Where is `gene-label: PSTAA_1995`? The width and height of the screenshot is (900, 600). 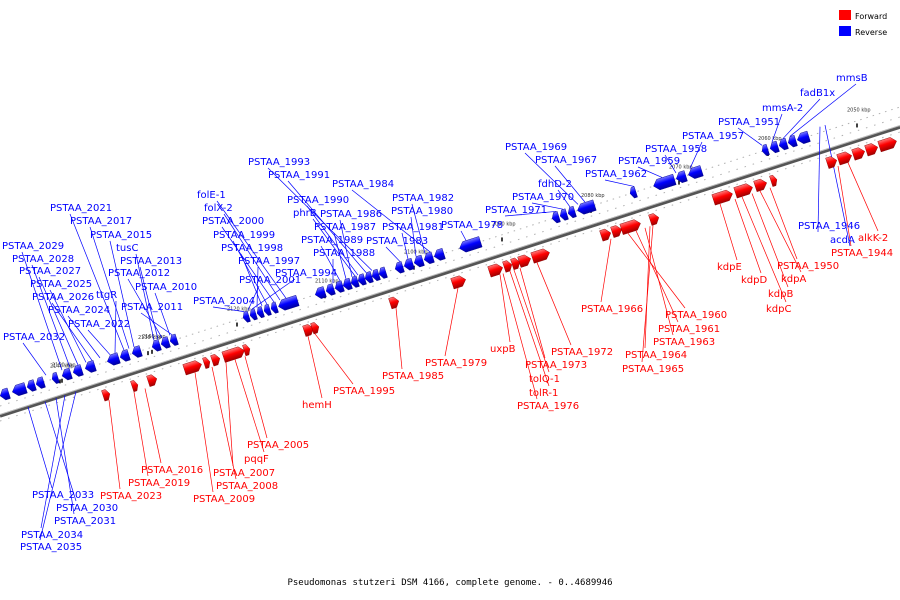 gene-label: PSTAA_1995 is located at coordinates (364, 391).